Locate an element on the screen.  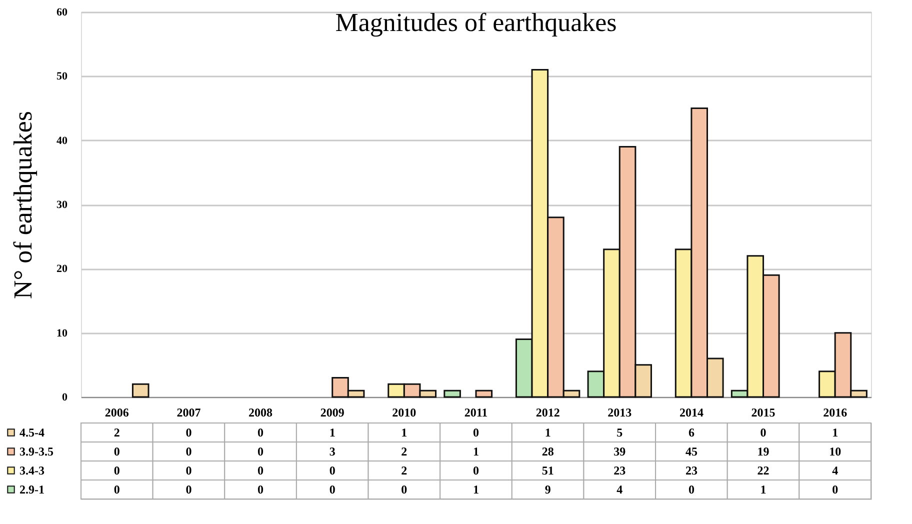
data-label: 10 is located at coordinates (835, 451).